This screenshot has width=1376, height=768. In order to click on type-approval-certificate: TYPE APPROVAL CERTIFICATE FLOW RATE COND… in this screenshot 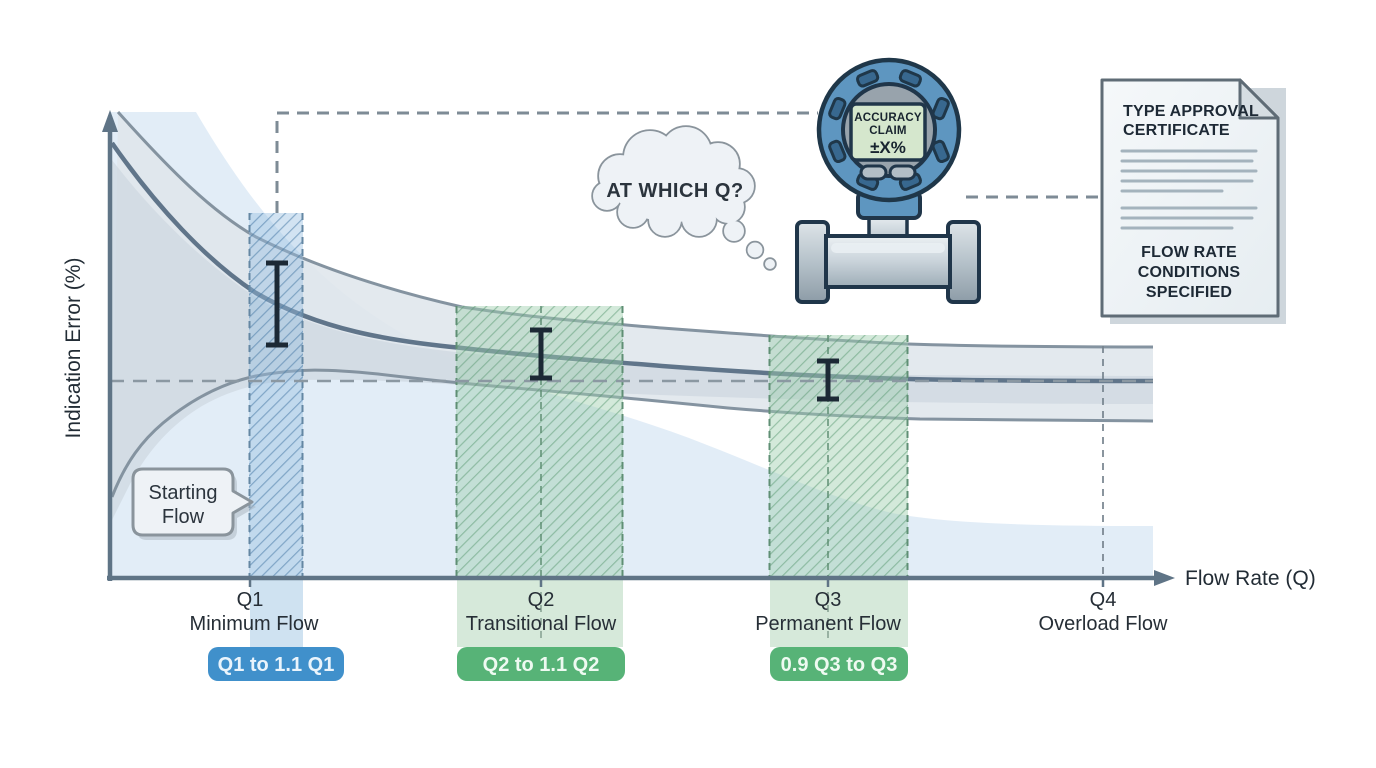, I will do `click(1193, 201)`.